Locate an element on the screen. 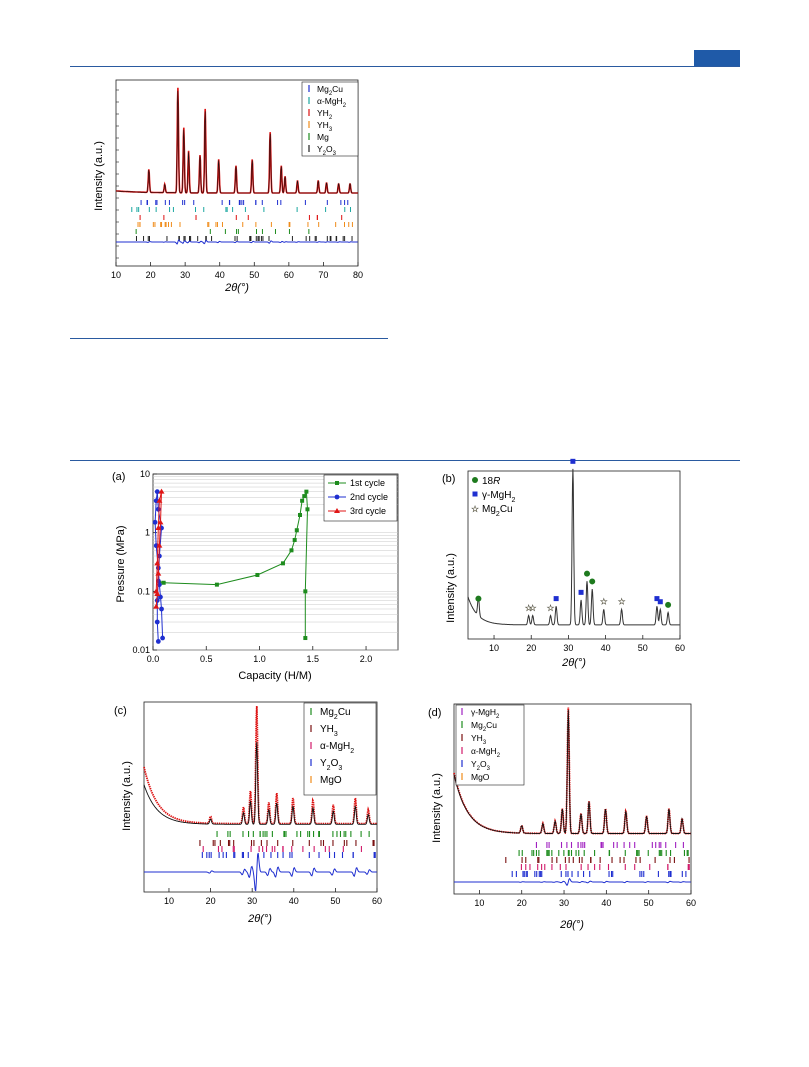 The height and width of the screenshot is (1067, 809). b-xtick-label: 50 is located at coordinates (643, 648).